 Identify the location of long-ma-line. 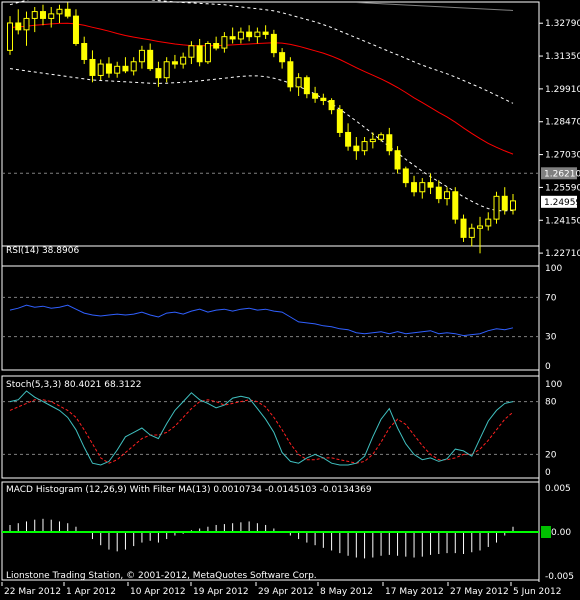
(435, 6).